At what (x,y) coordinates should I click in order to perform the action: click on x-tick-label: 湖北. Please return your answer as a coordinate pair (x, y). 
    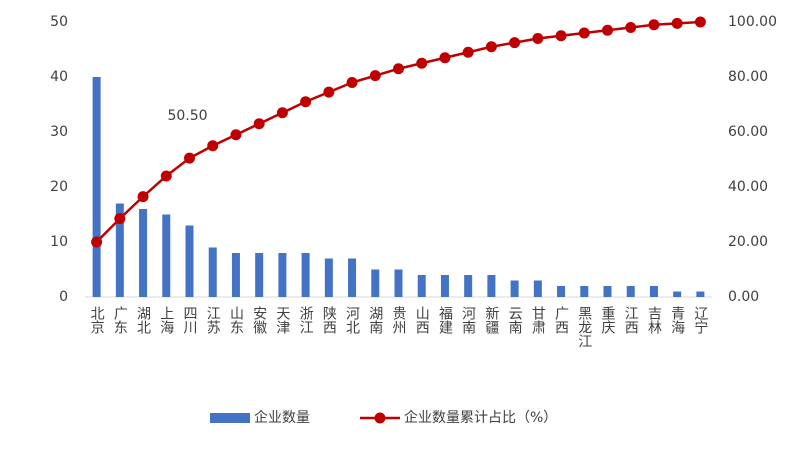
    Looking at the image, I should click on (143, 320).